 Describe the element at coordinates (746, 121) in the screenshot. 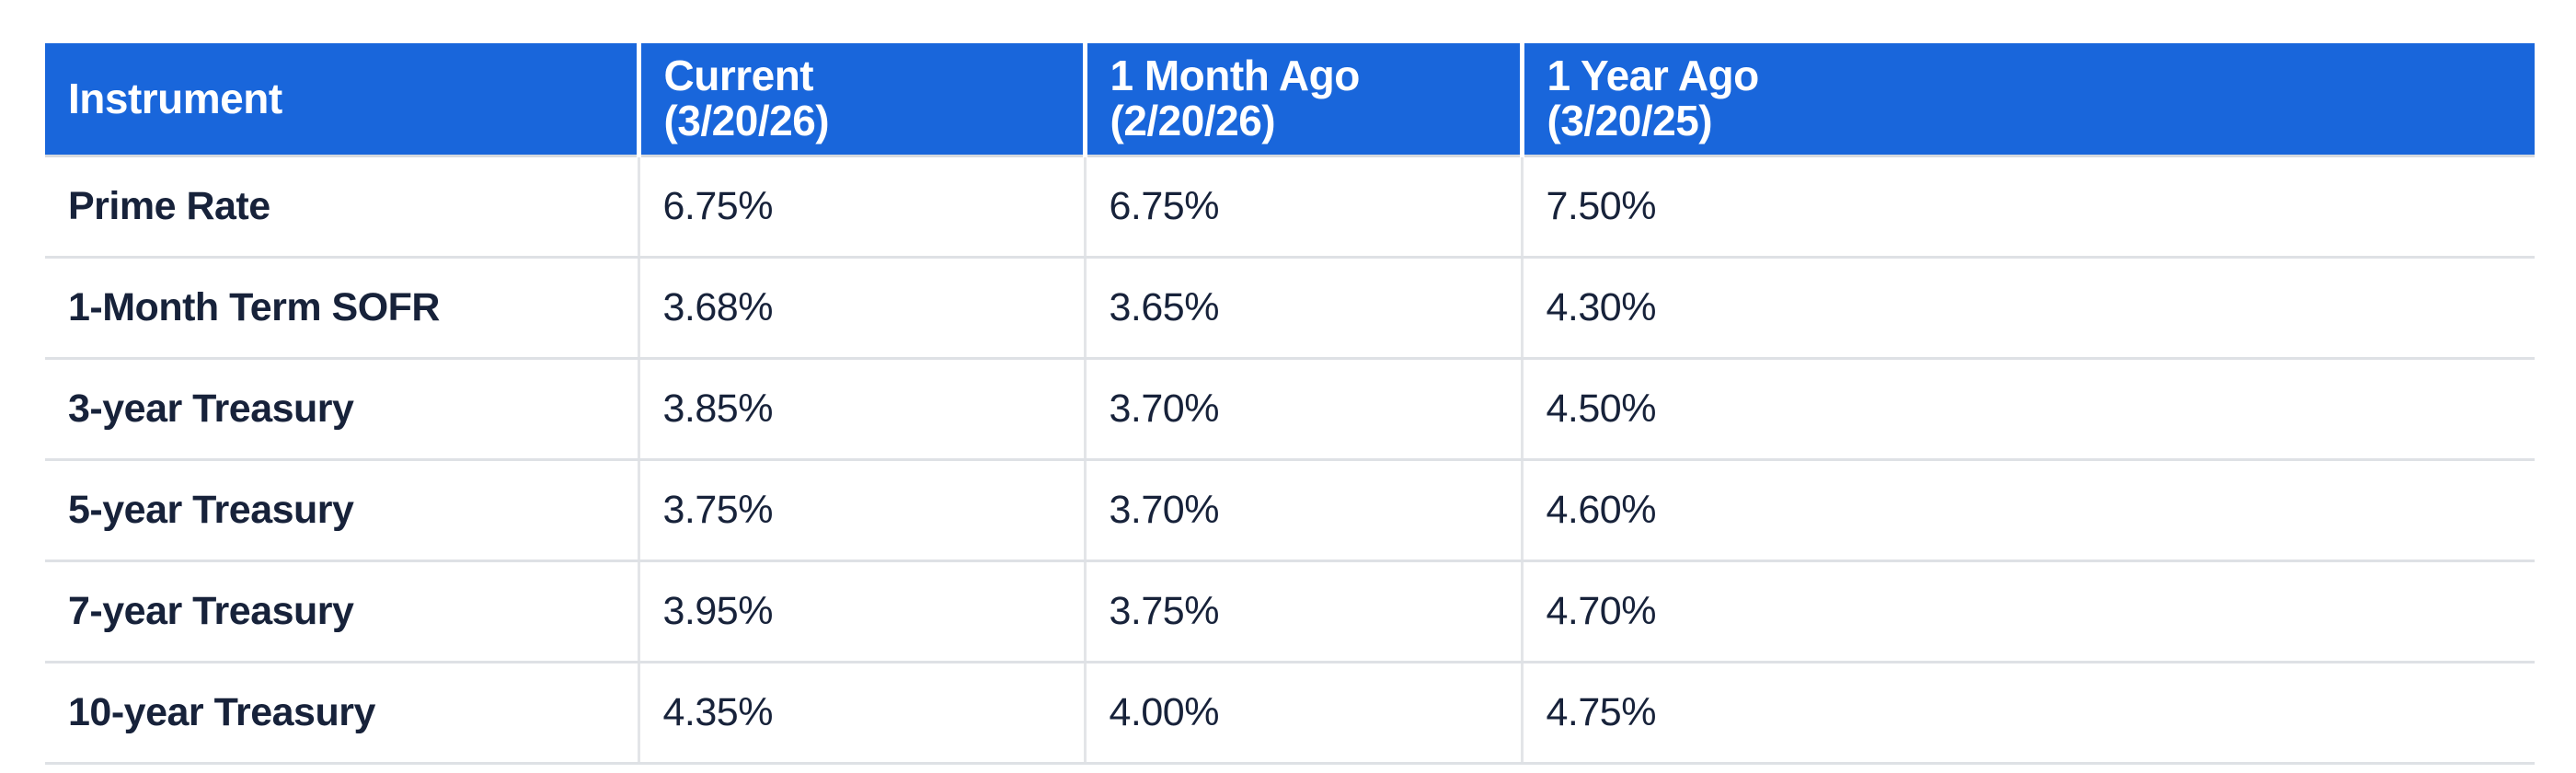

I see `col-header-date: (3/20/26)` at that location.